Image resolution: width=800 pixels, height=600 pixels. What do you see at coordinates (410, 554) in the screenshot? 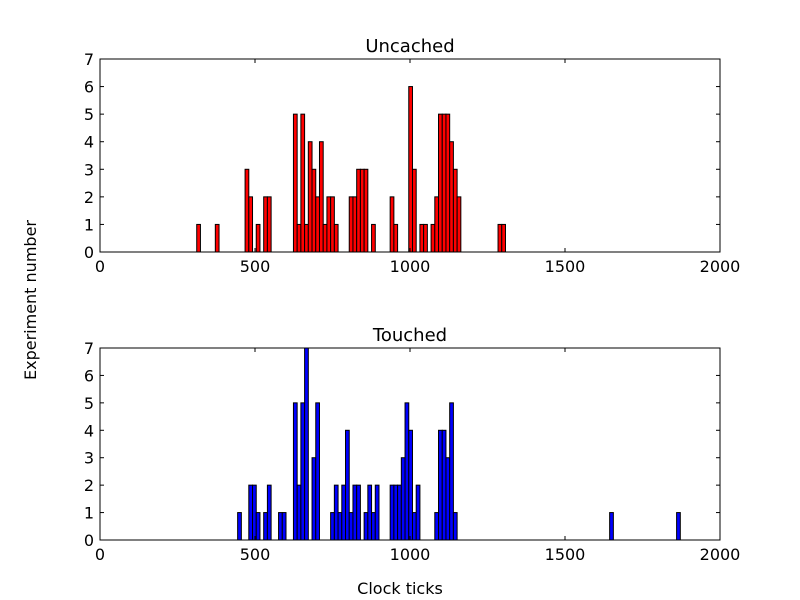
I see `x-tick-label: 1000` at bounding box center [410, 554].